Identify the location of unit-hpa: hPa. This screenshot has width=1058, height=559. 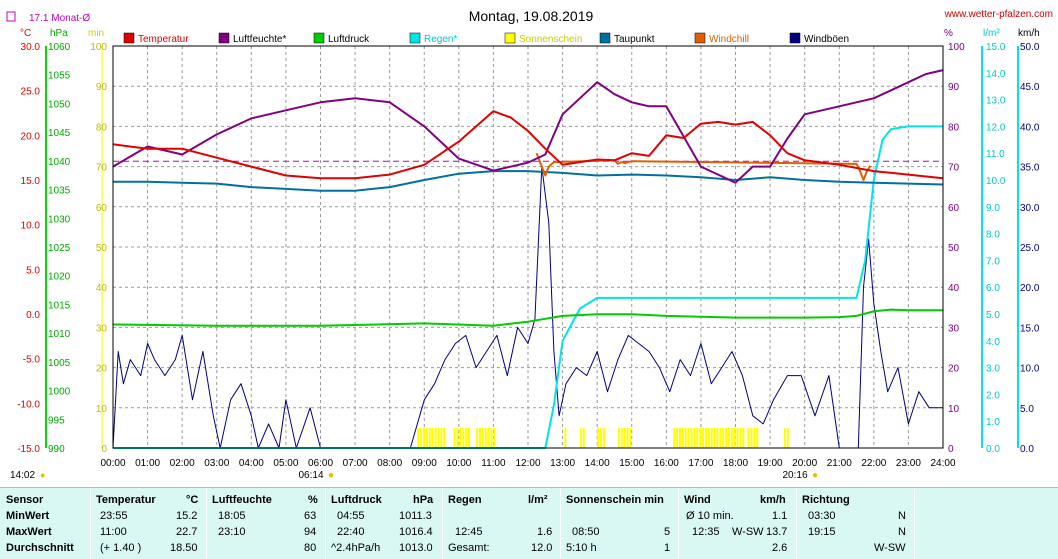
(59, 33).